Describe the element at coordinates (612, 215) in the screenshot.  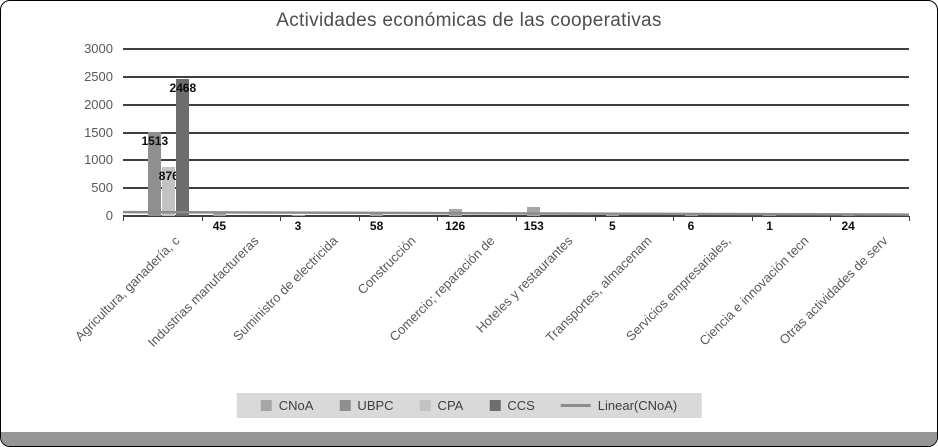
I see `bar-cnoa-cat7` at that location.